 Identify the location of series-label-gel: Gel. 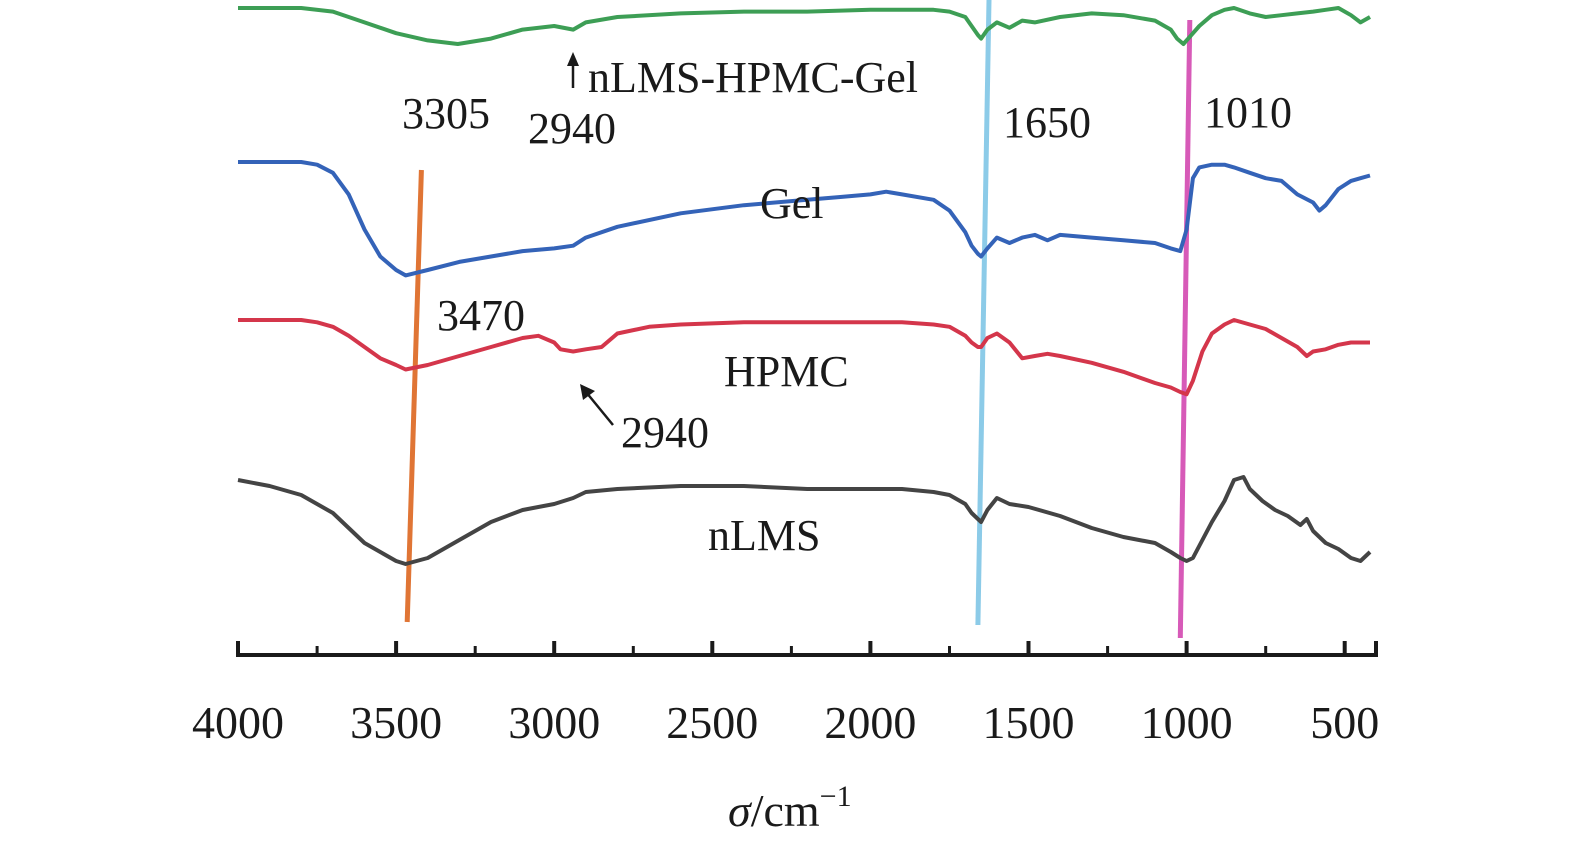
(792, 203).